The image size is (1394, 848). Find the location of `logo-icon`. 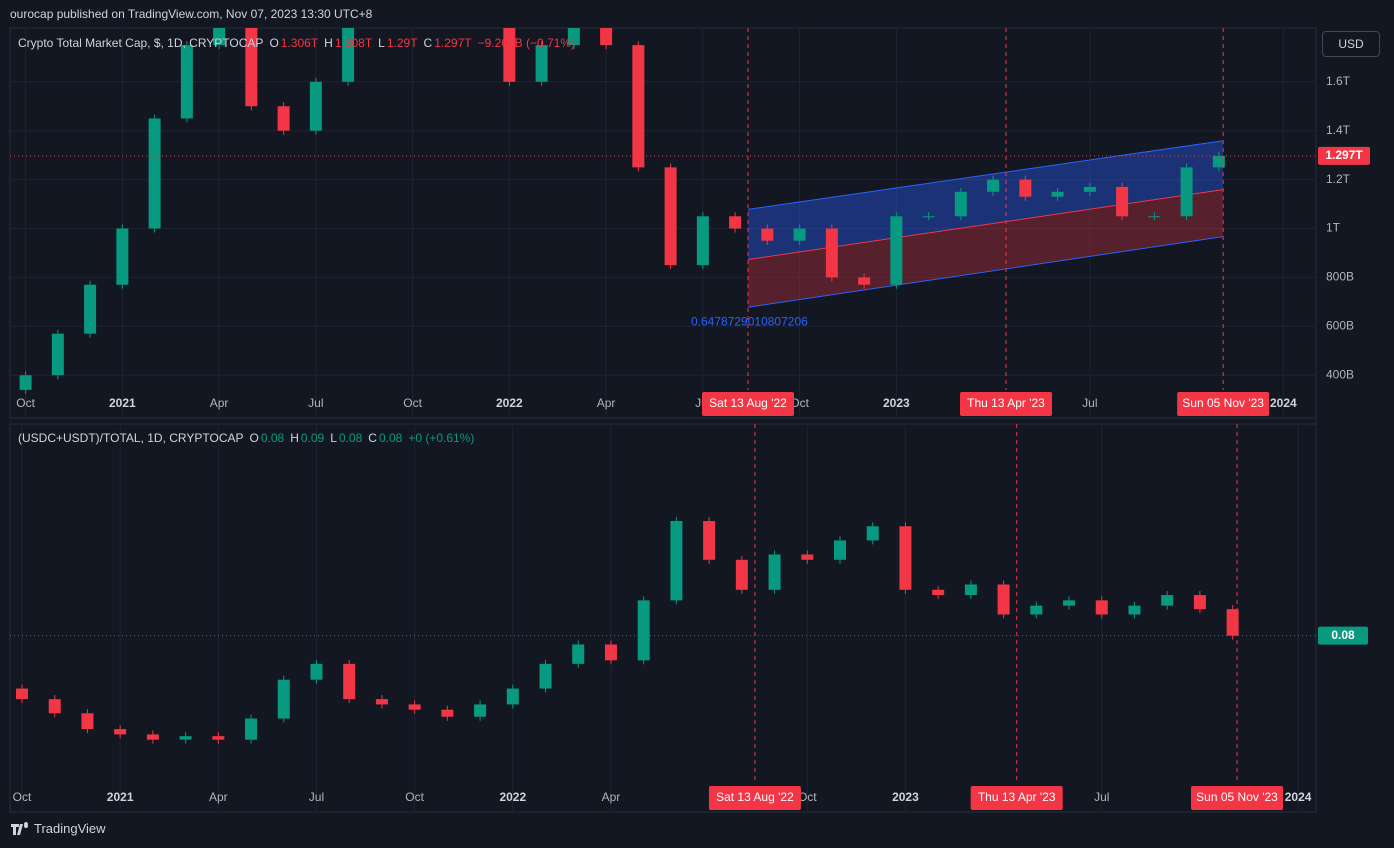

logo-icon is located at coordinates (19, 828).